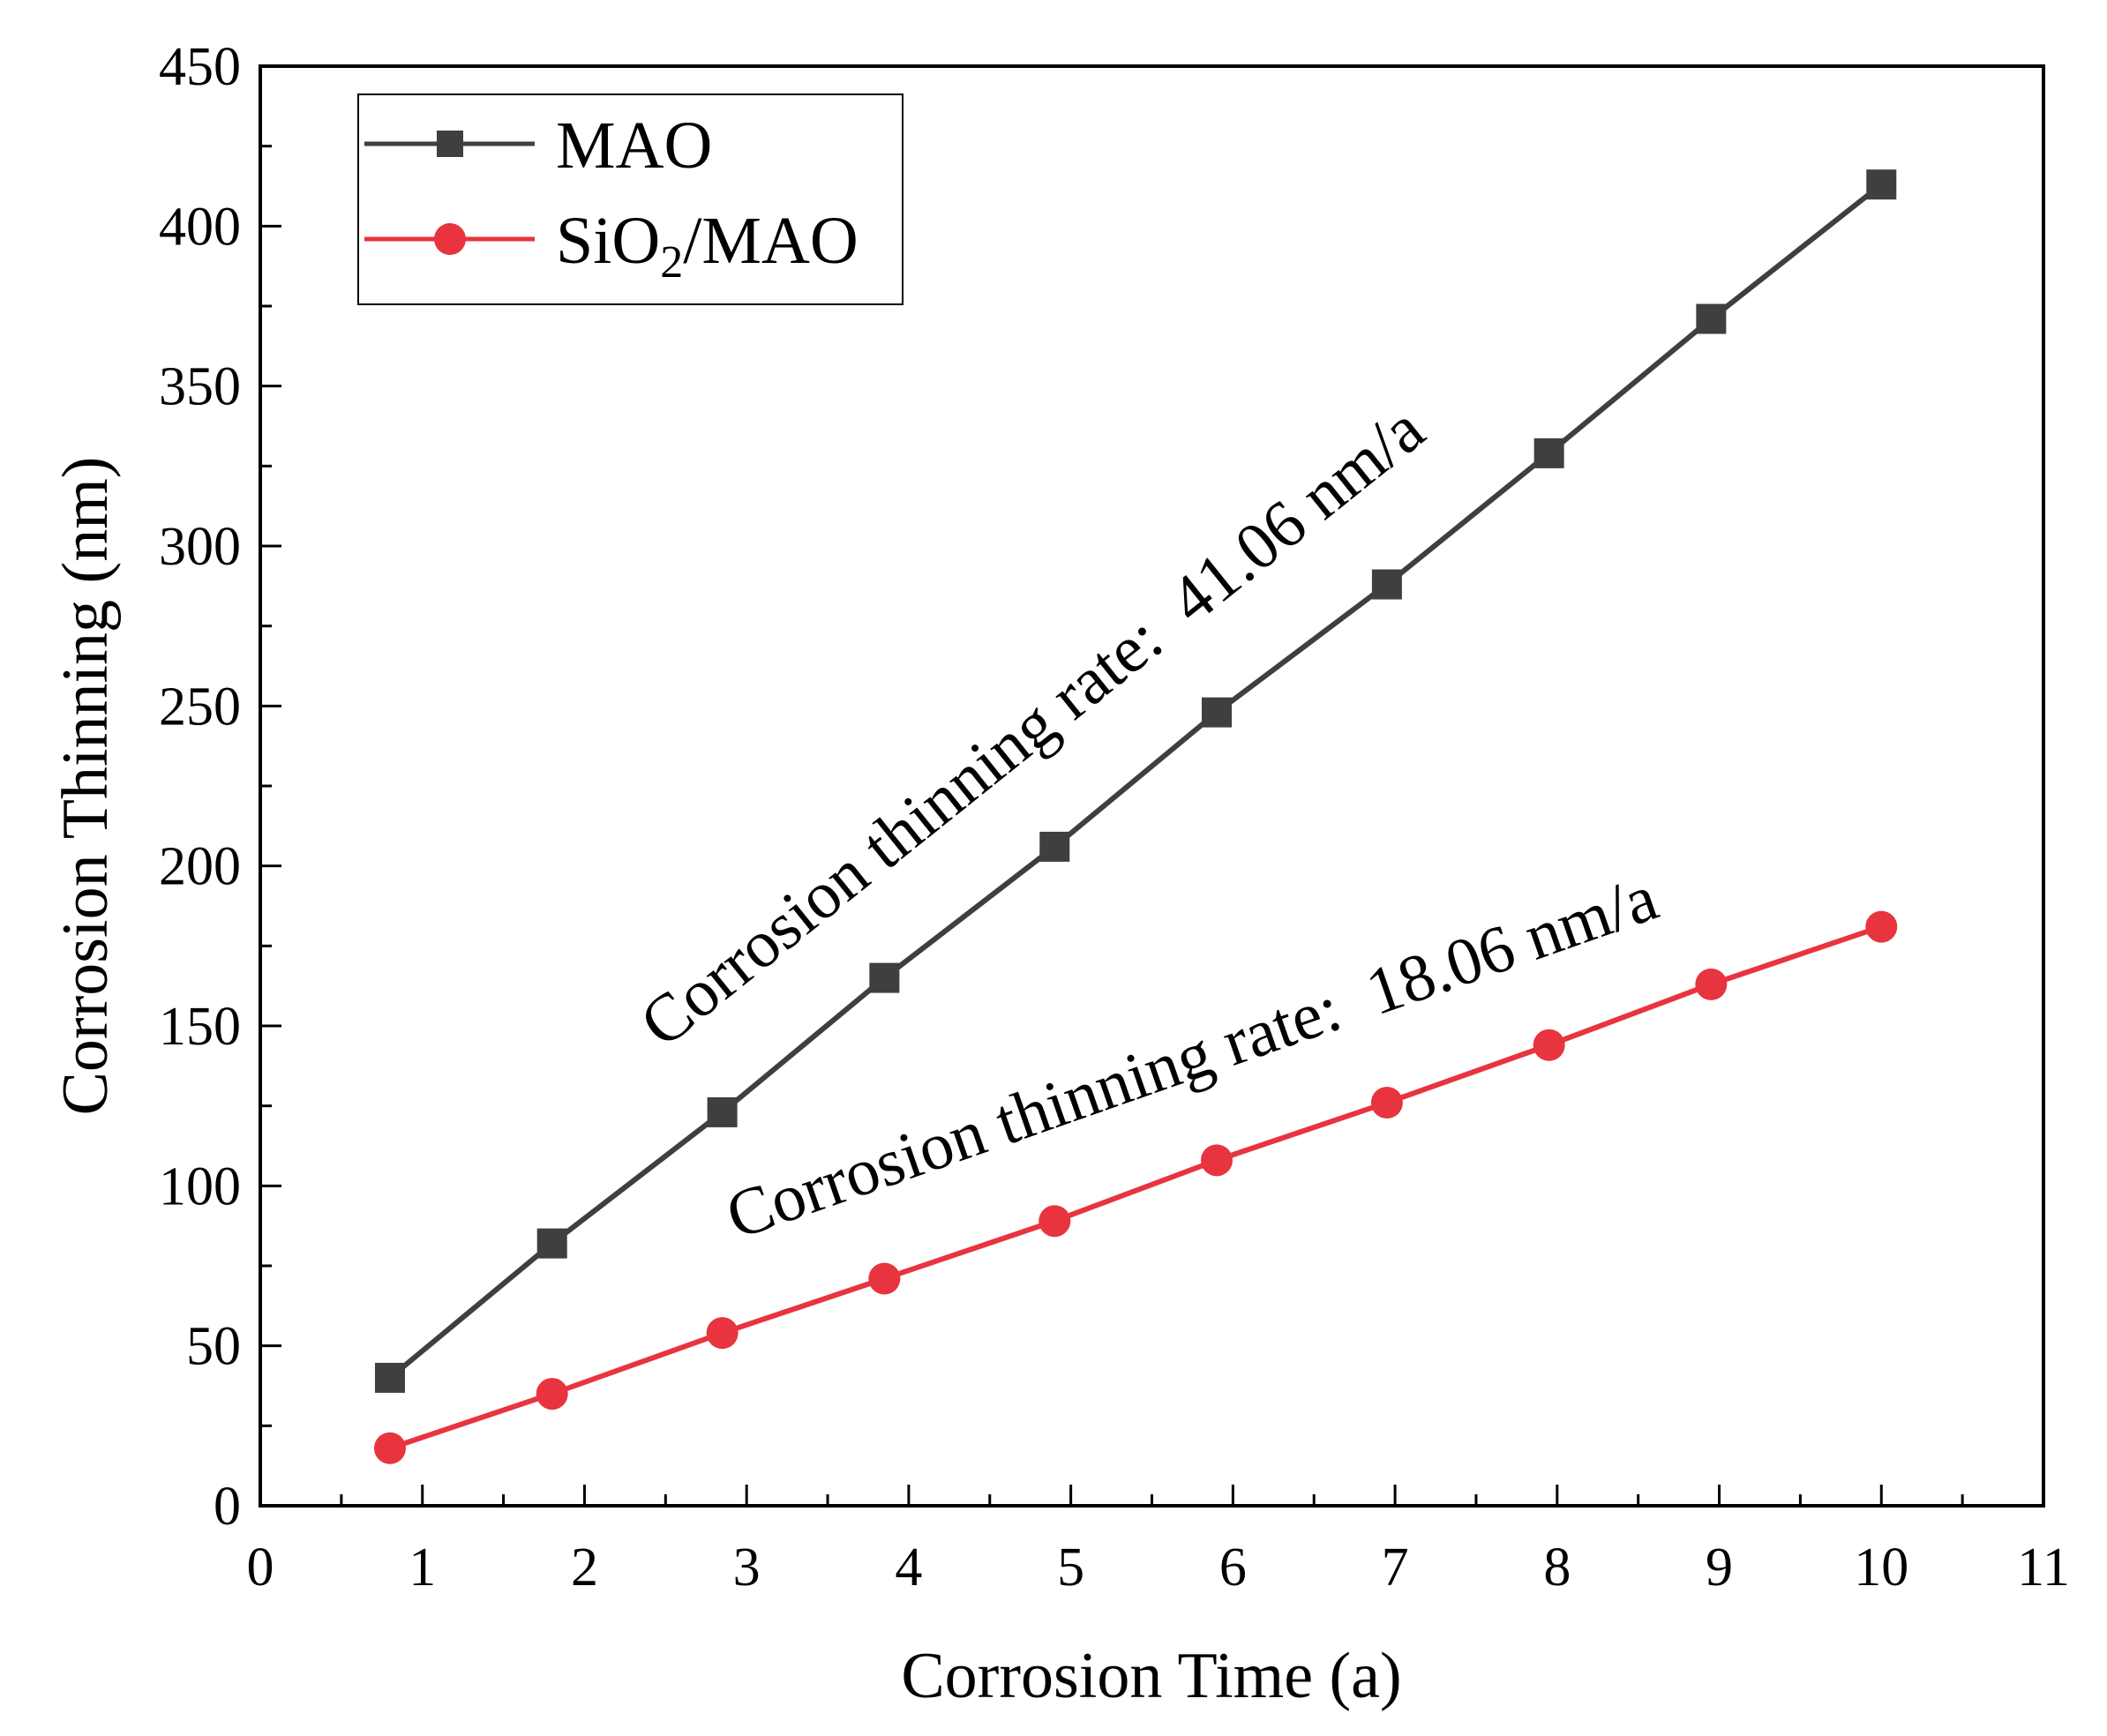 The height and width of the screenshot is (1736, 2107). Describe the element at coordinates (86, 786) in the screenshot. I see `y-axis-label: Corrosion Thinning (nm)` at that location.